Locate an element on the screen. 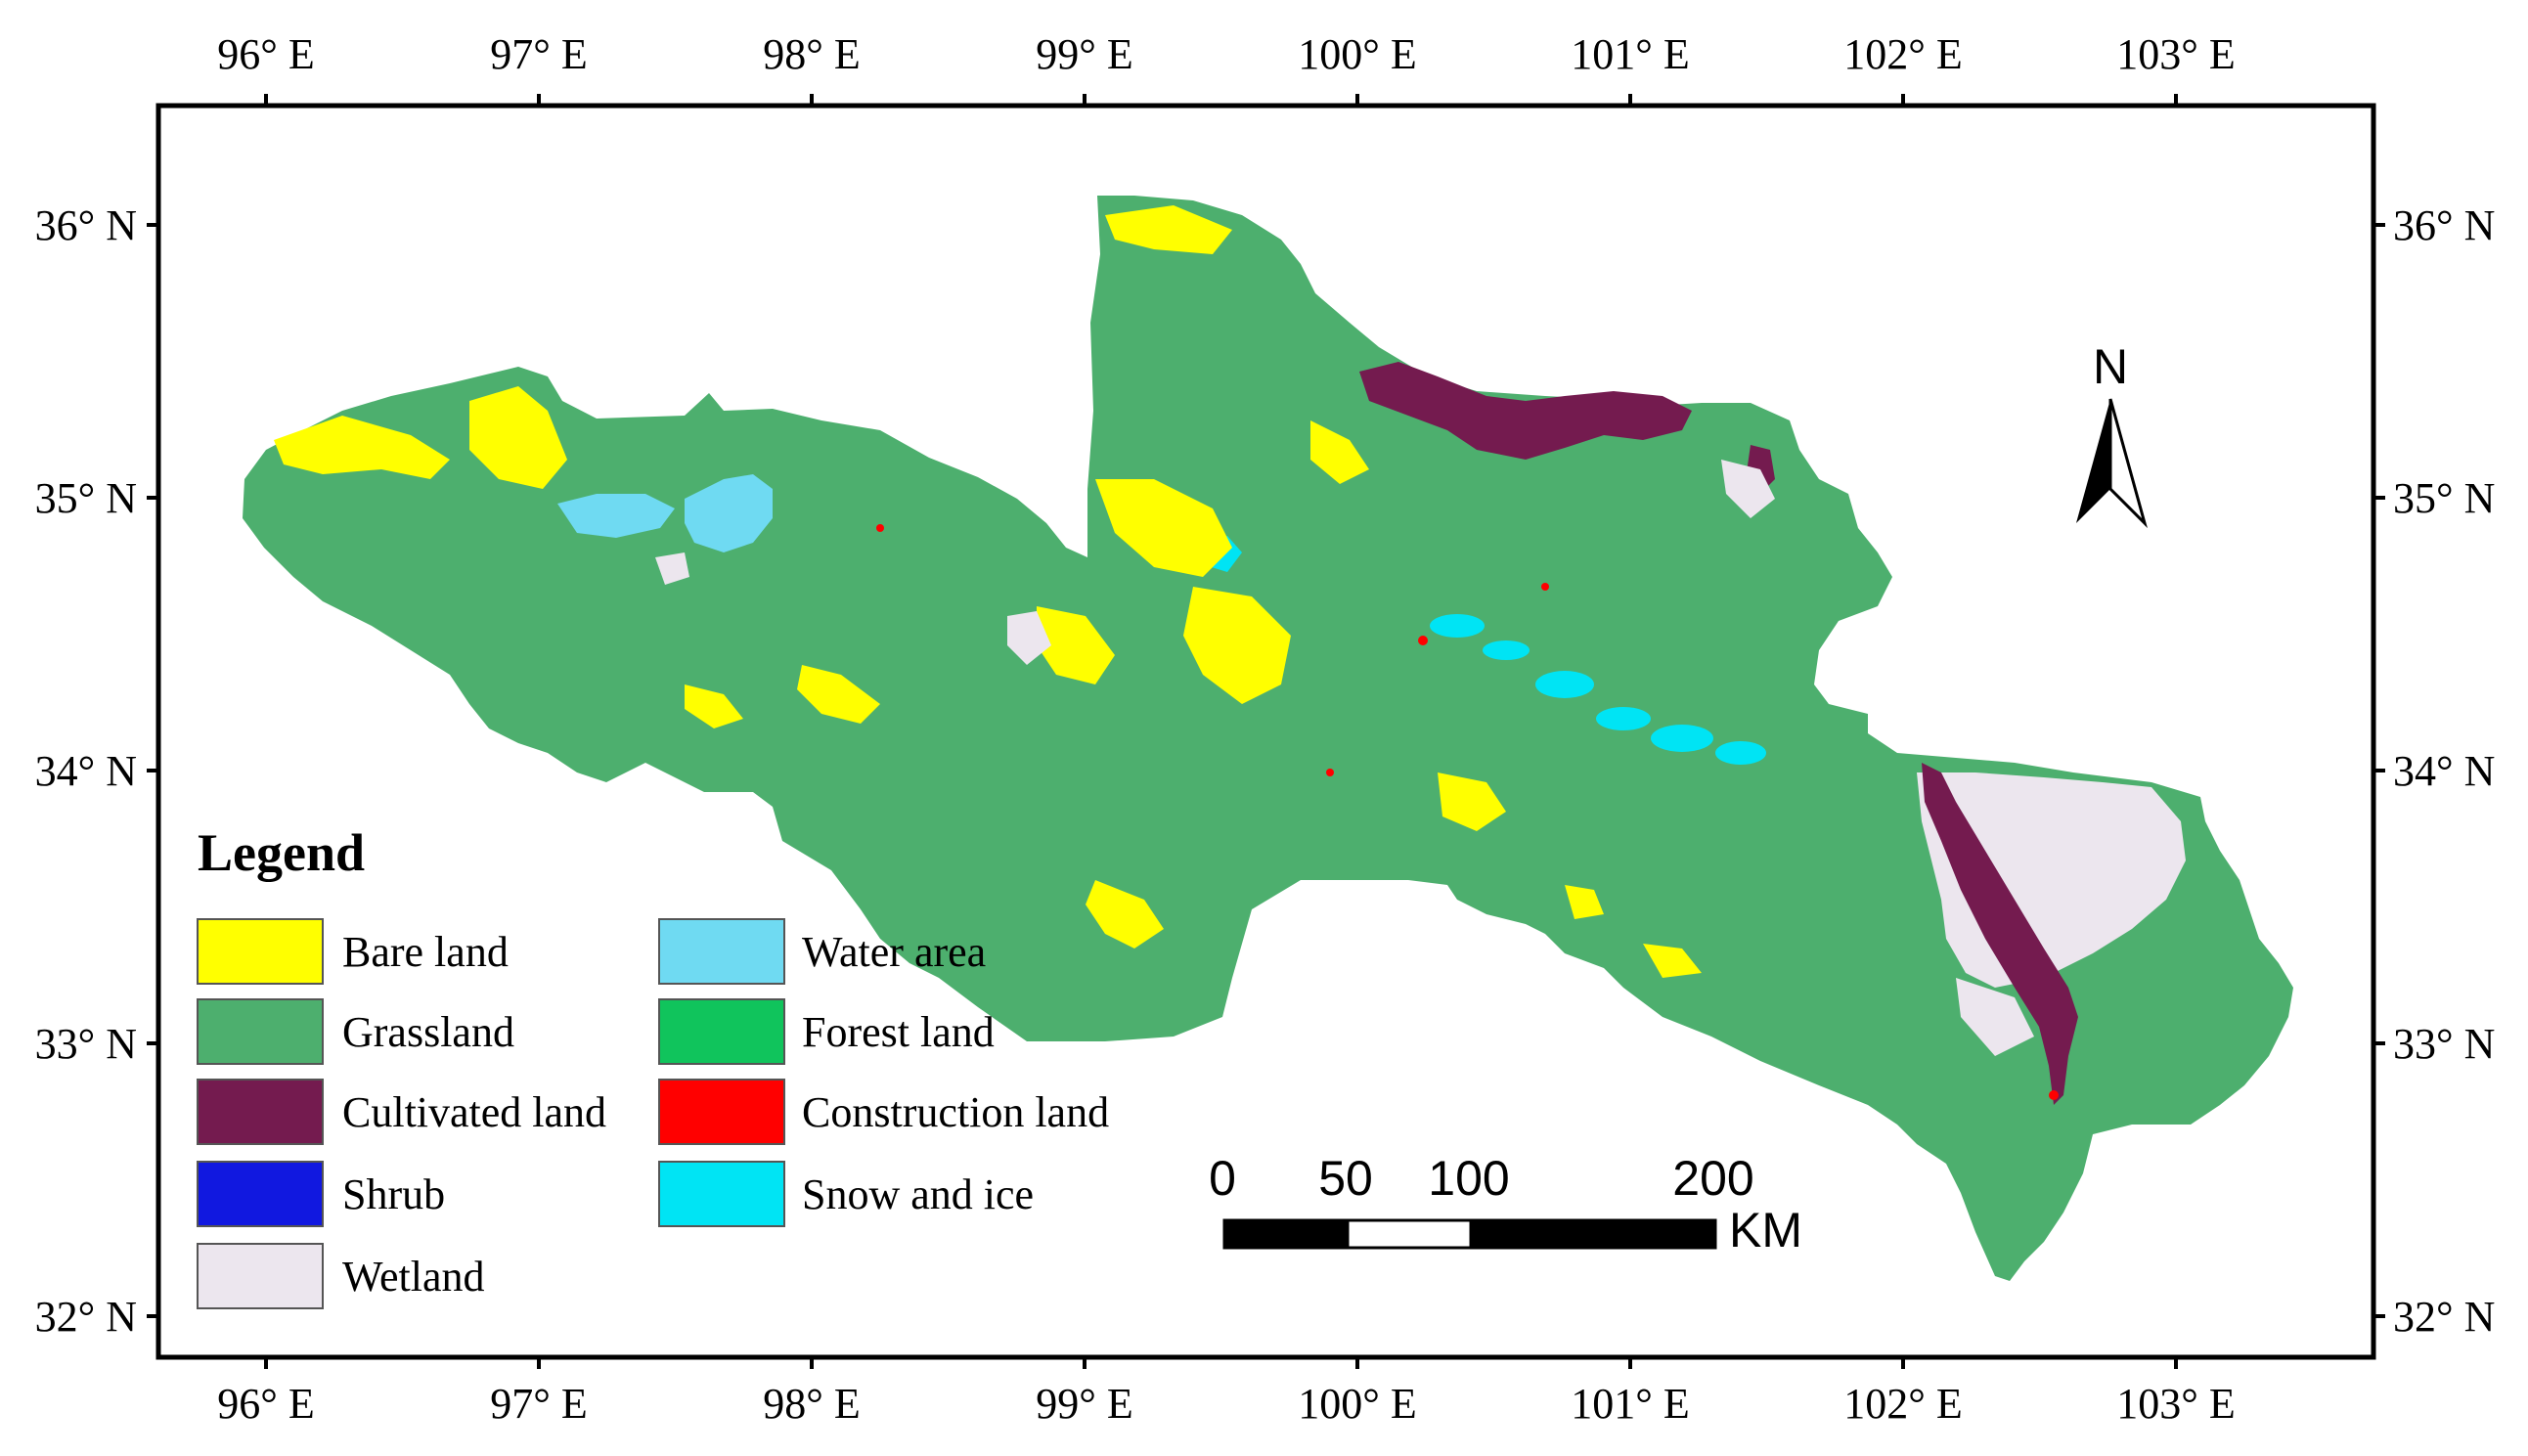  legend-item-construction-land: Construction land is located at coordinates (884, 1112).